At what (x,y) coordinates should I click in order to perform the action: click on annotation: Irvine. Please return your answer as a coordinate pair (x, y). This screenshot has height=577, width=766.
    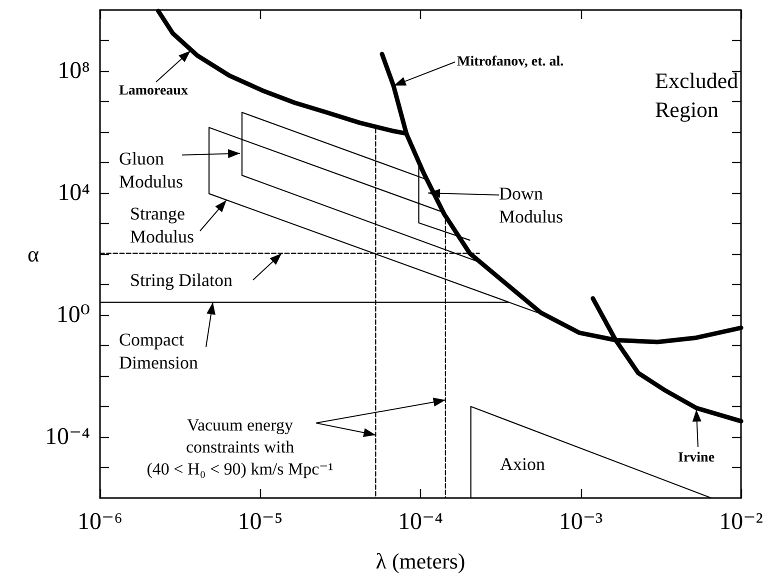
    Looking at the image, I should click on (696, 458).